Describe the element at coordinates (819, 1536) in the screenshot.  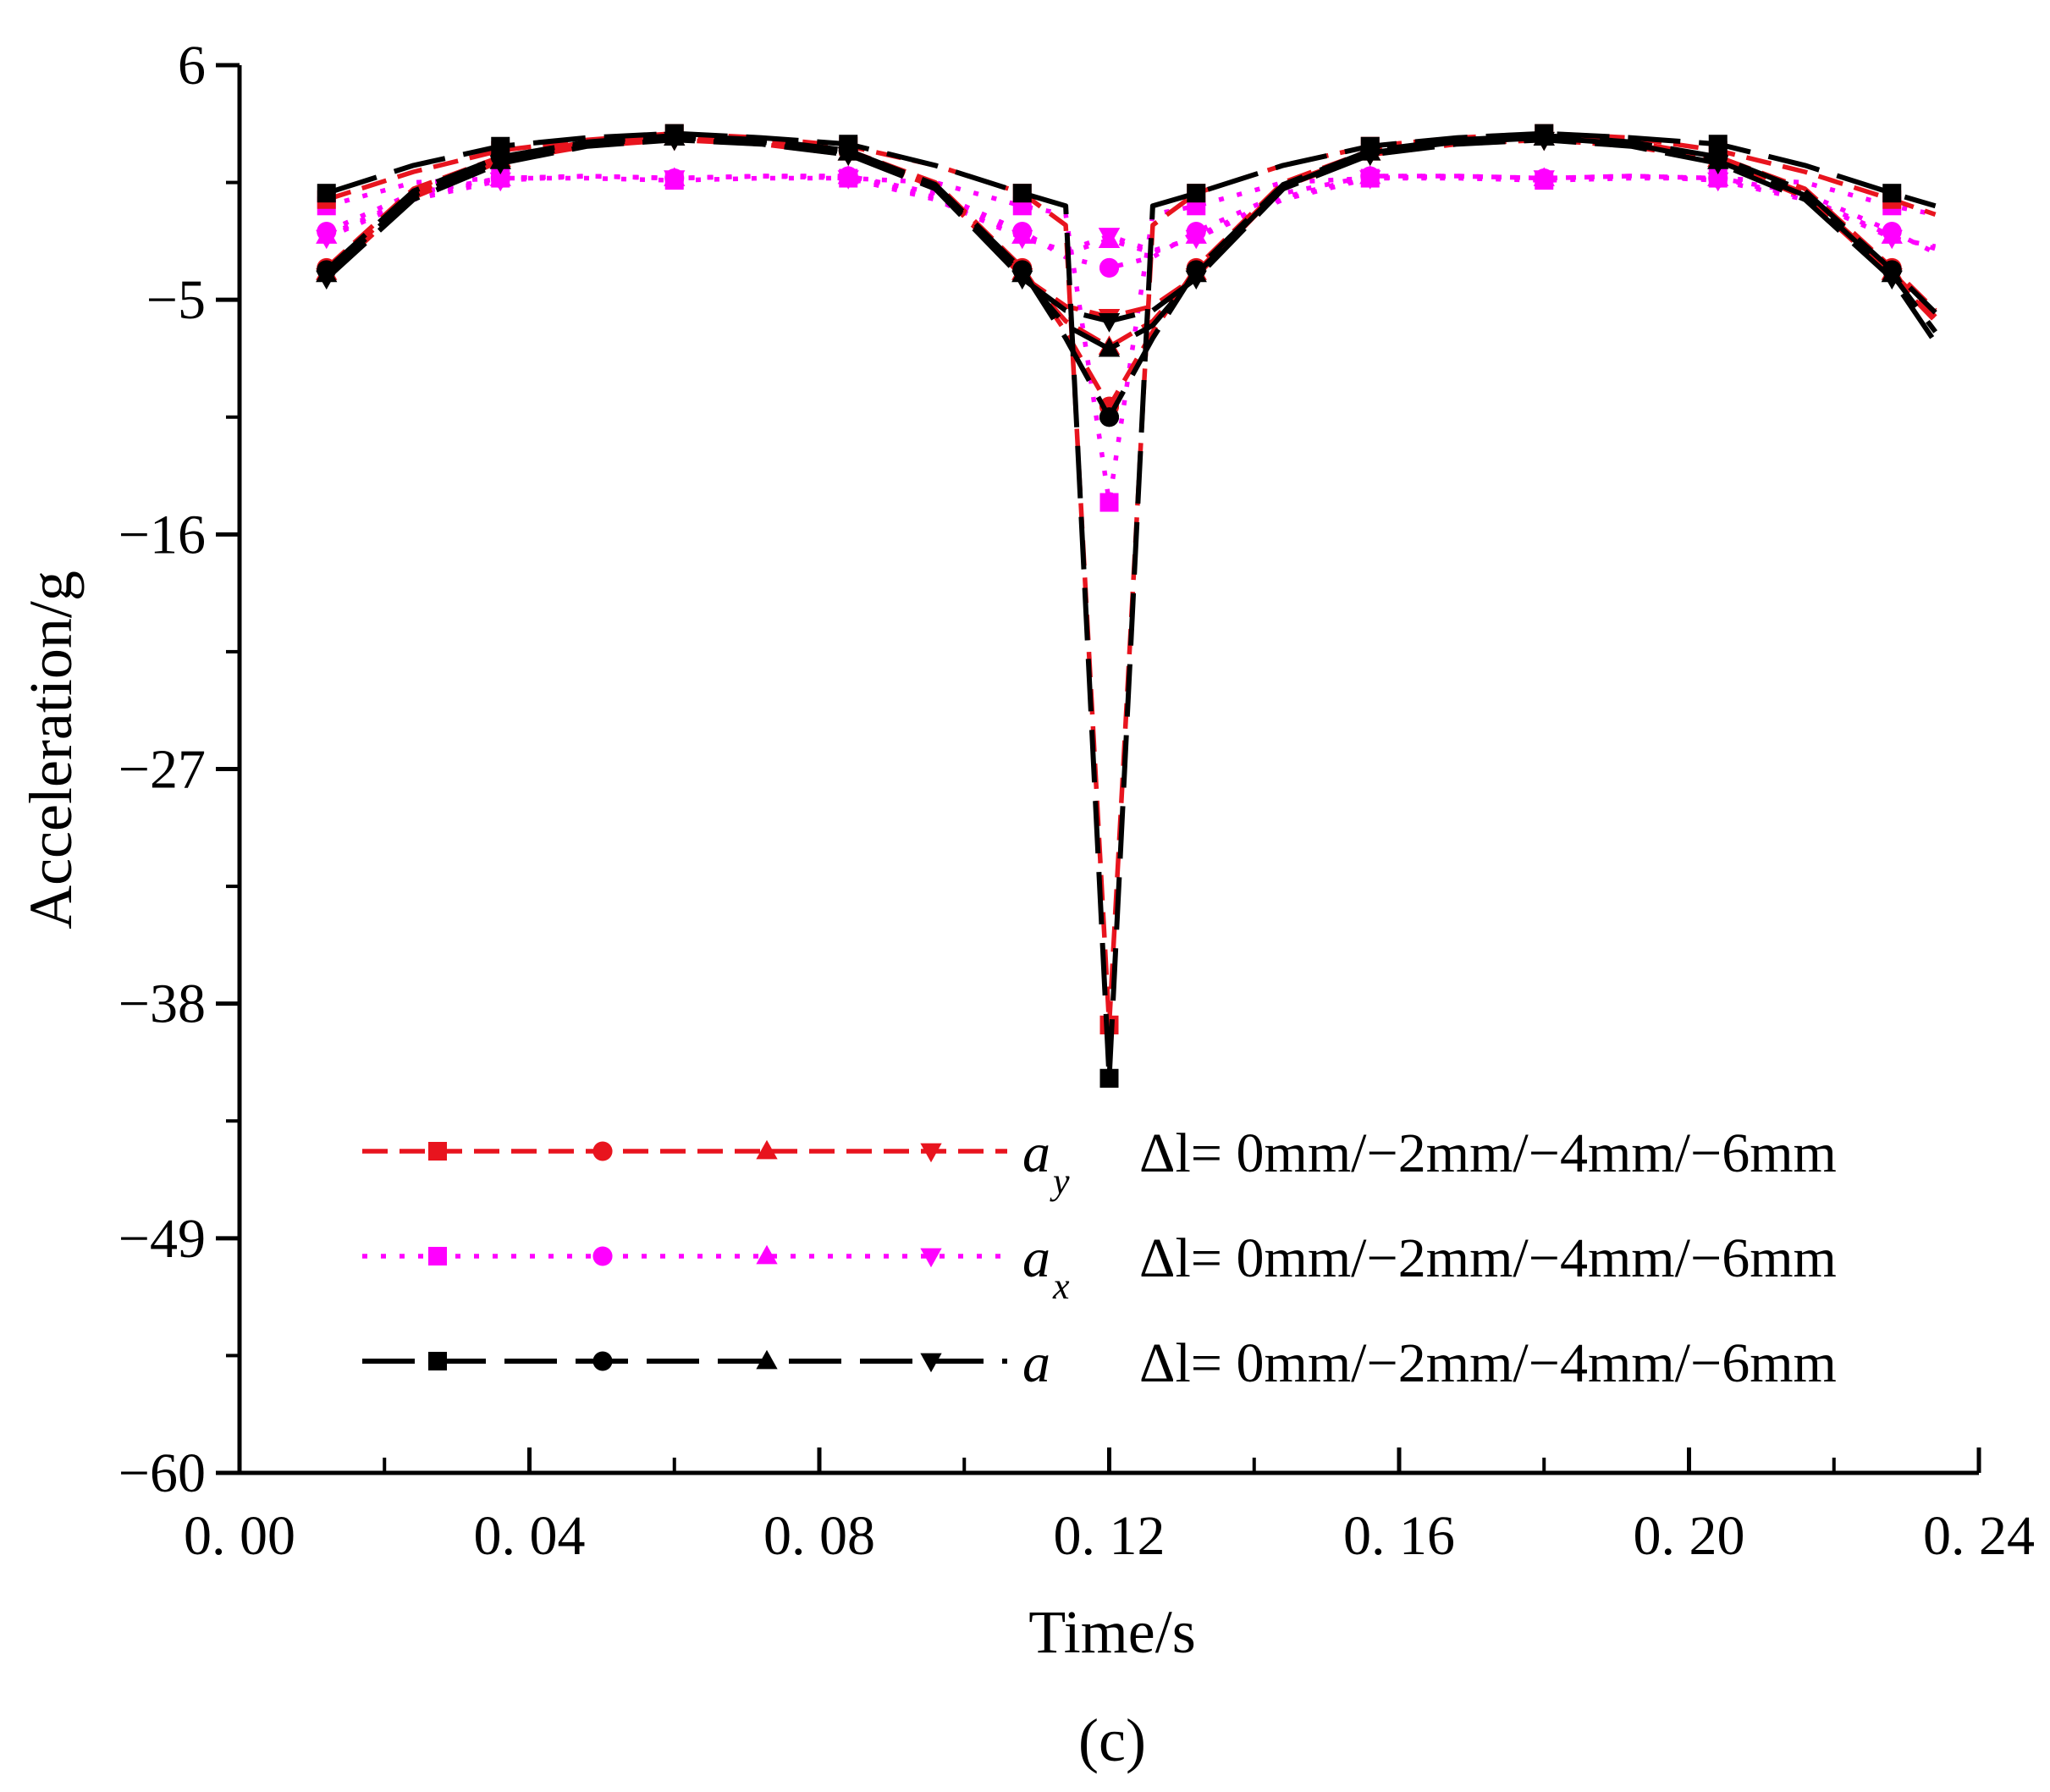
I see `x-tick-label: 0. 08` at that location.